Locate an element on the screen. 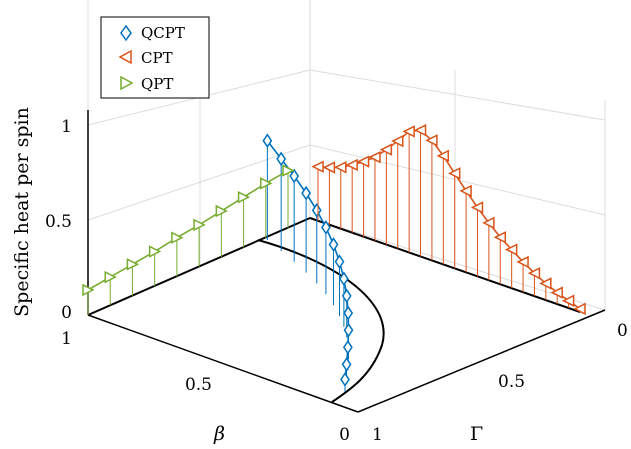 Image resolution: width=631 pixels, height=449 pixels. gamma-tick-0.5: 0.5 is located at coordinates (511, 382).